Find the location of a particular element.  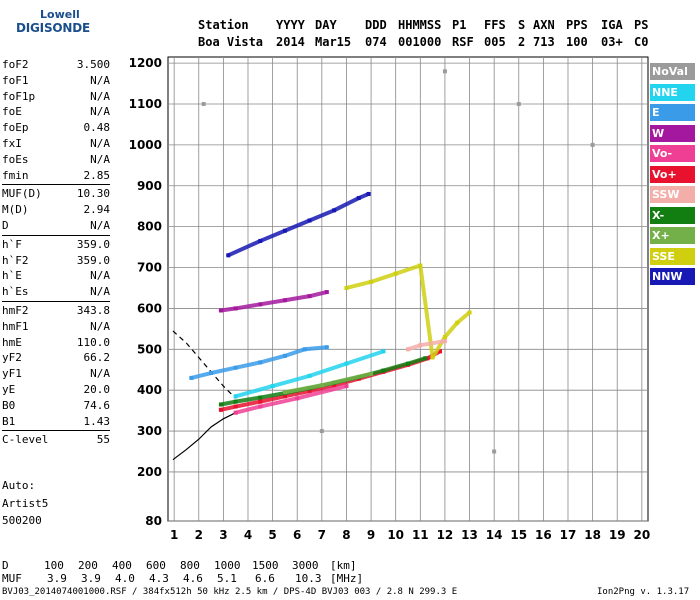

muf-unit: [MHz] is located at coordinates (347, 578).